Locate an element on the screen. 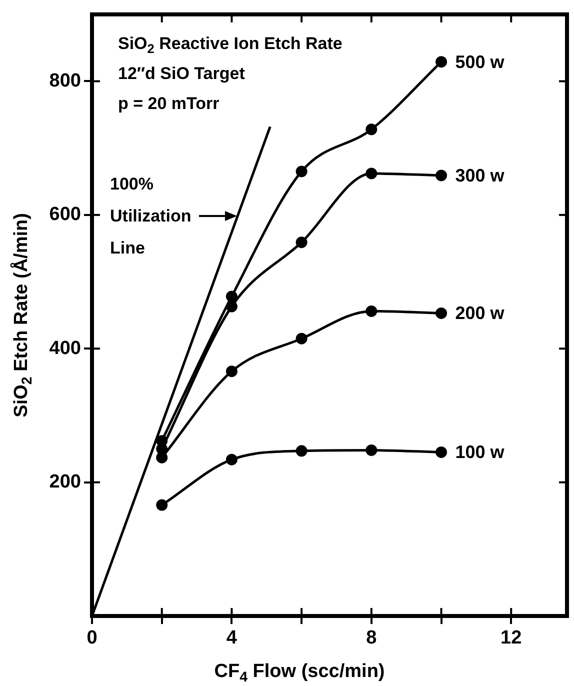  y-tick-label: 800 is located at coordinates (65, 81).